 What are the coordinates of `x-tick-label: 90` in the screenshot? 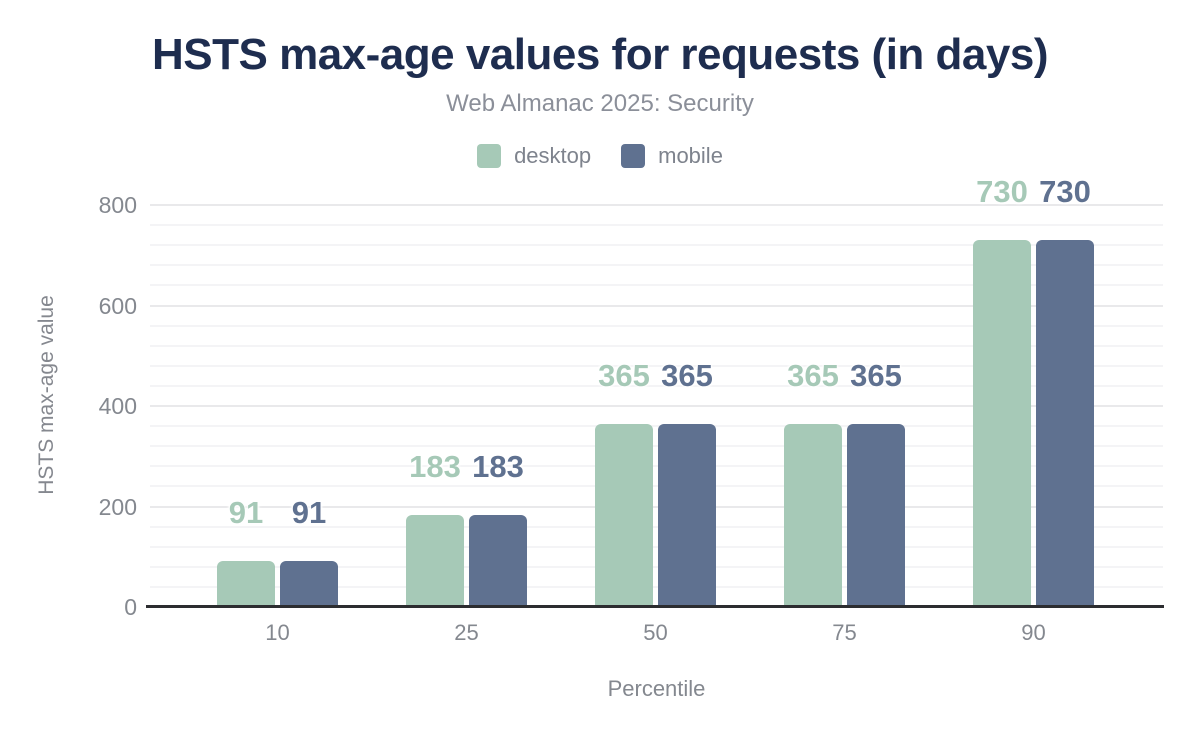 It's located at (1033, 632).